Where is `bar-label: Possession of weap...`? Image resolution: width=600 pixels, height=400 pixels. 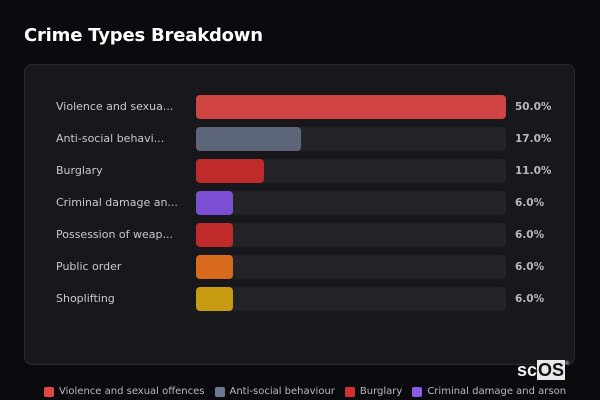
bar-label: Possession of weap... is located at coordinates (114, 234).